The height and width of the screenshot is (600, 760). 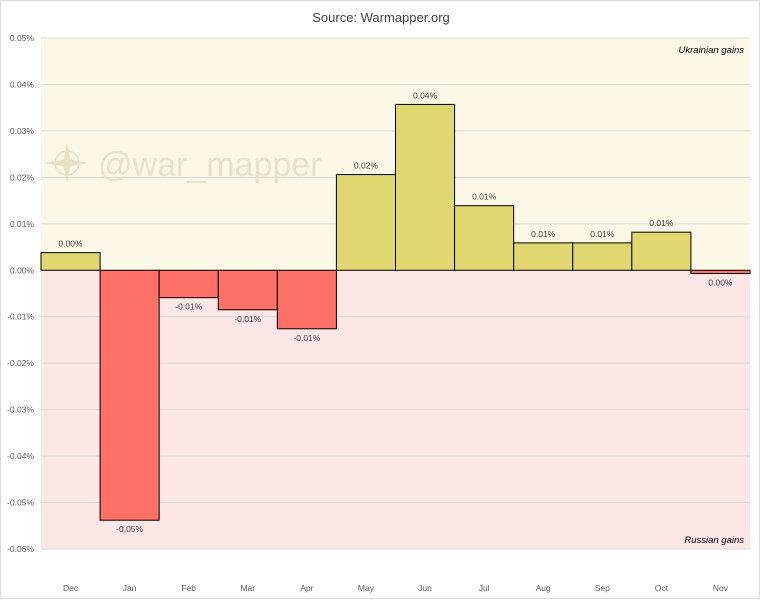 What do you see at coordinates (721, 588) in the screenshot?
I see `x-tick-label: Nov` at bounding box center [721, 588].